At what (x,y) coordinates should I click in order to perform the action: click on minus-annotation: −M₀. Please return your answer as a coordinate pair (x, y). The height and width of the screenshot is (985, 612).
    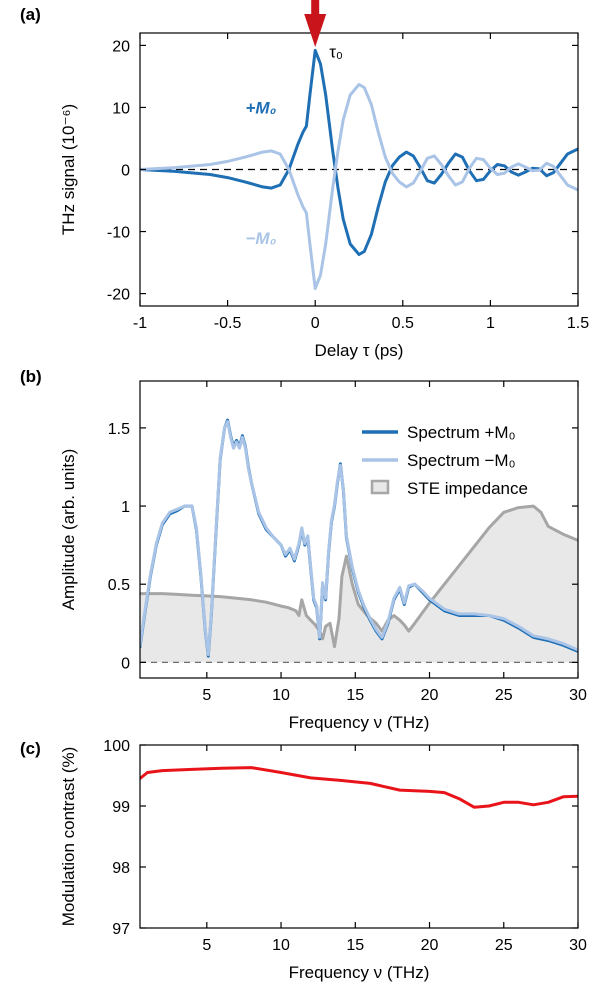
    Looking at the image, I should click on (260, 238).